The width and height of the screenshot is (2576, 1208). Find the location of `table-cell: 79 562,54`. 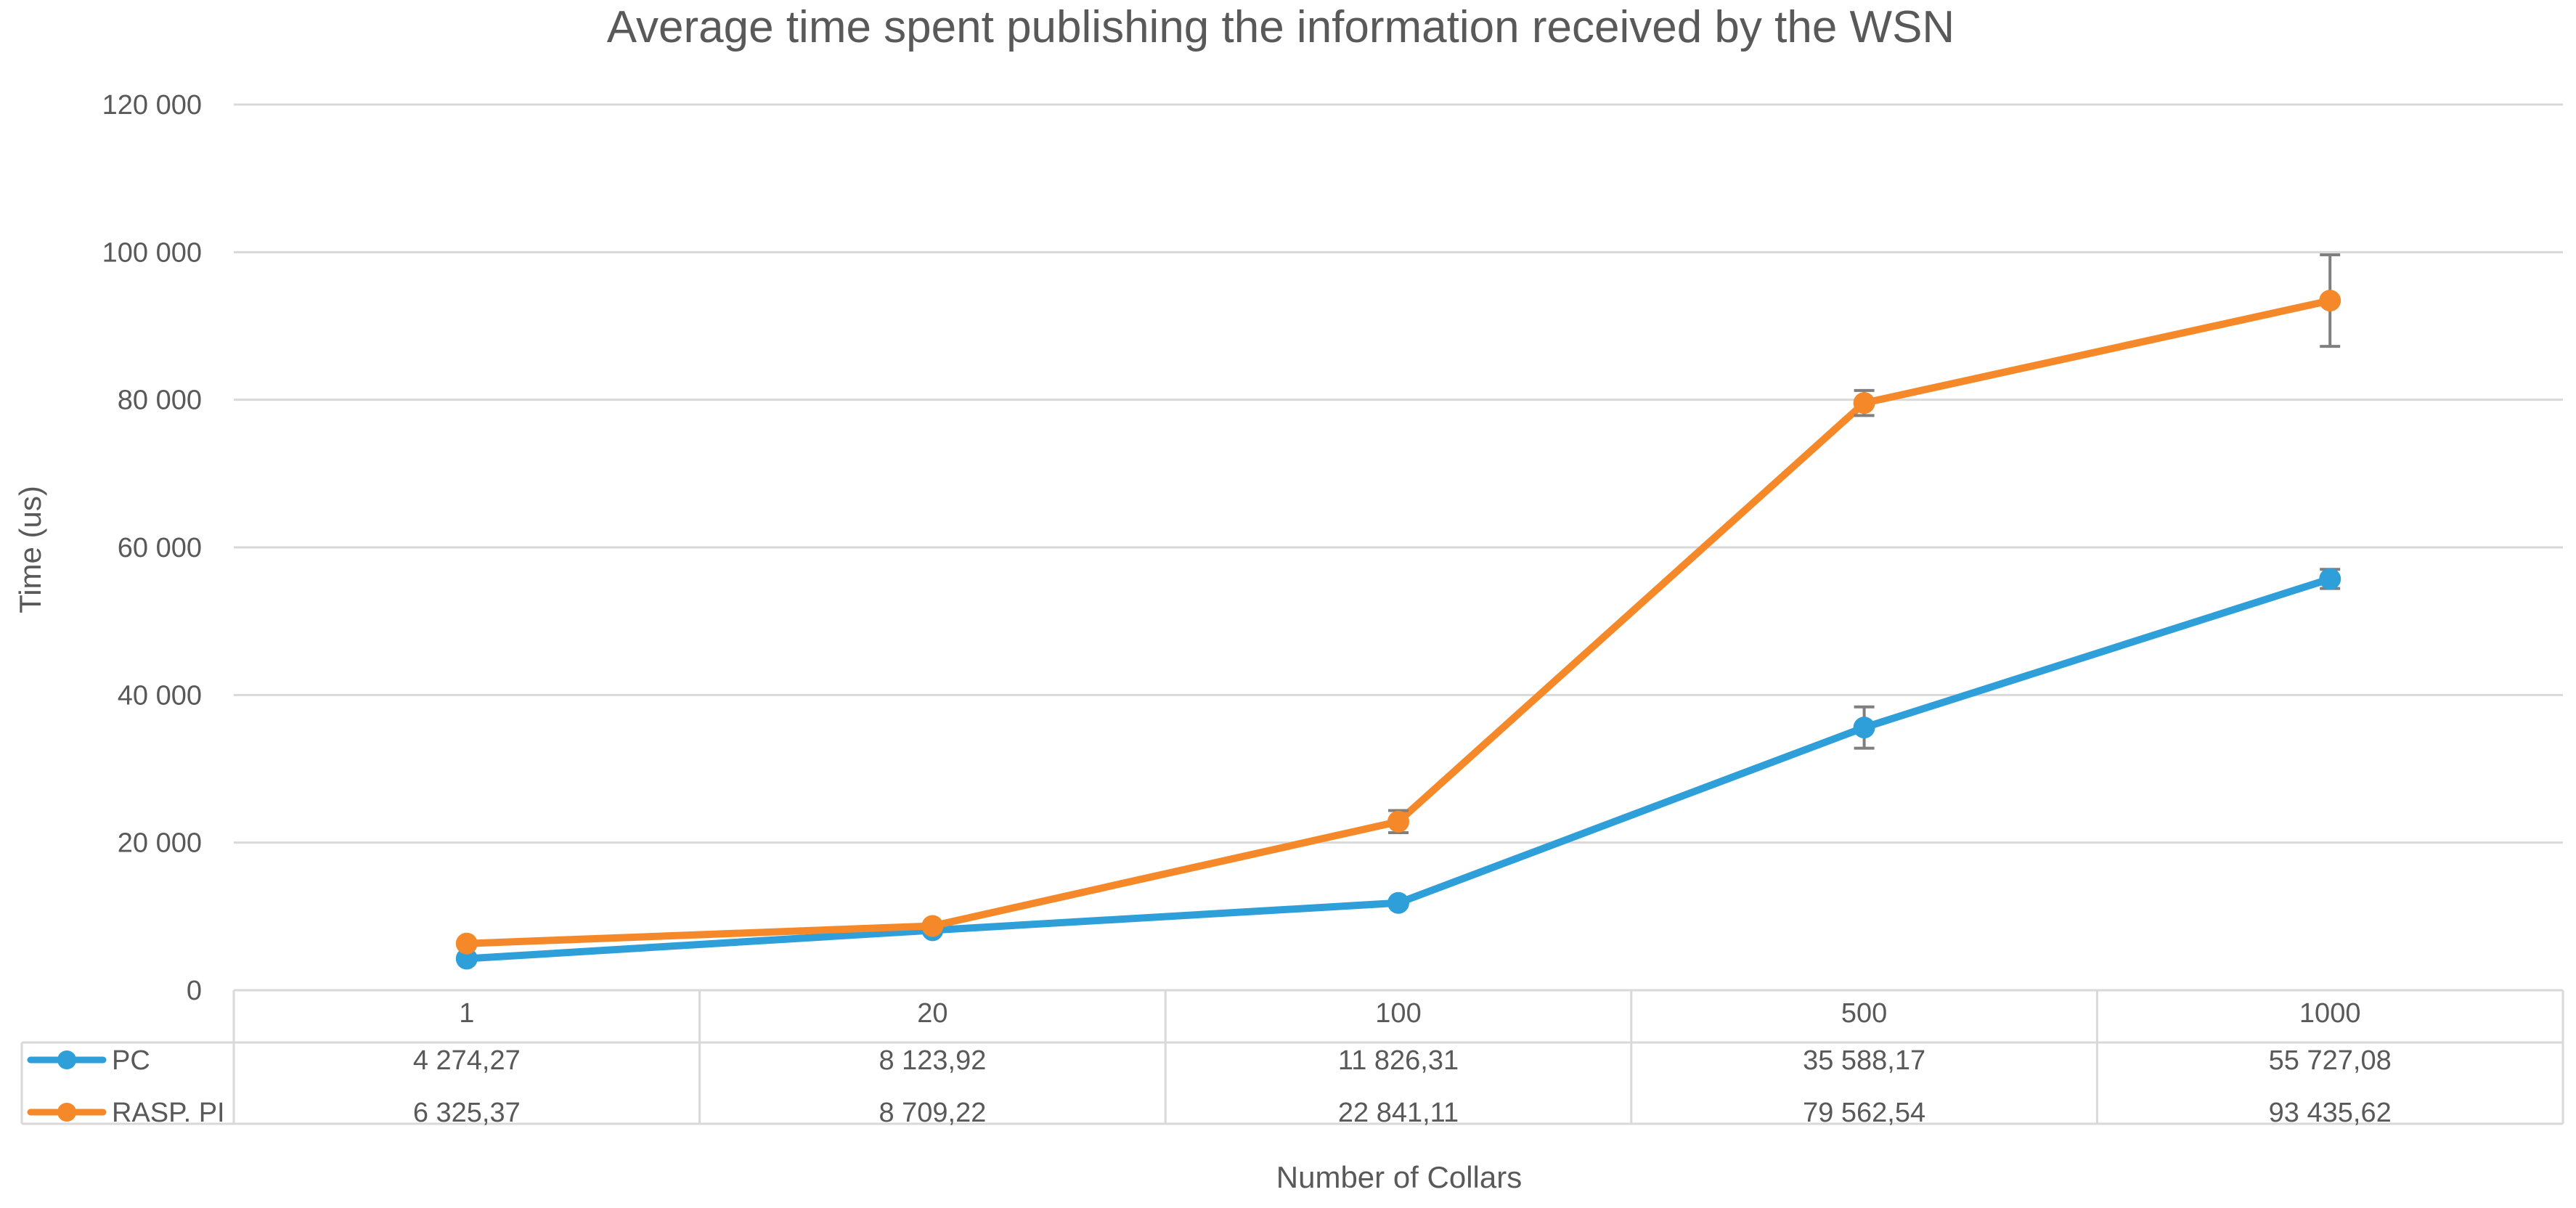

table-cell: 79 562,54 is located at coordinates (1864, 1113).